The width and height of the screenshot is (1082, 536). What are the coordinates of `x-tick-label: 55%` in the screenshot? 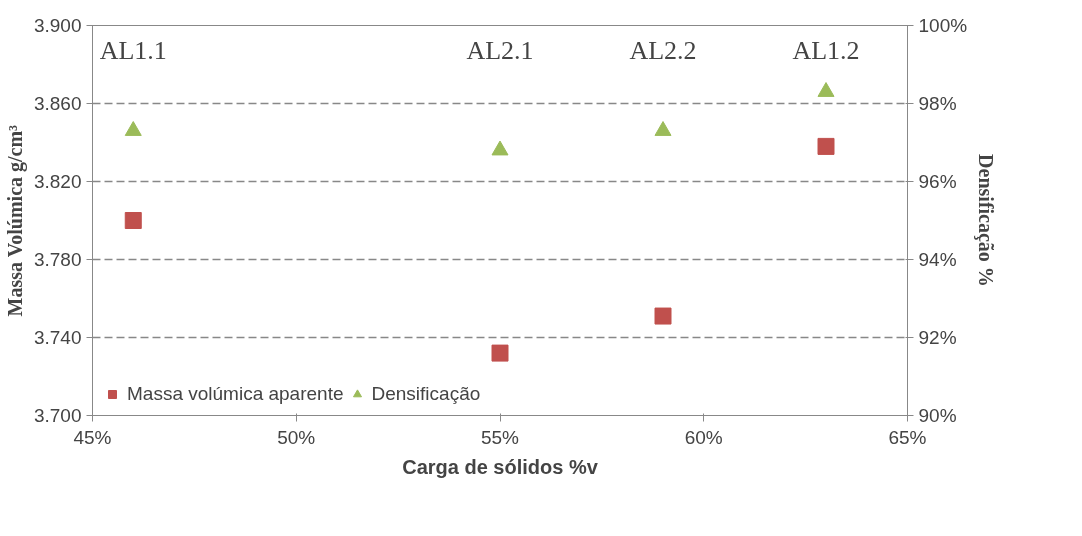 It's located at (500, 437).